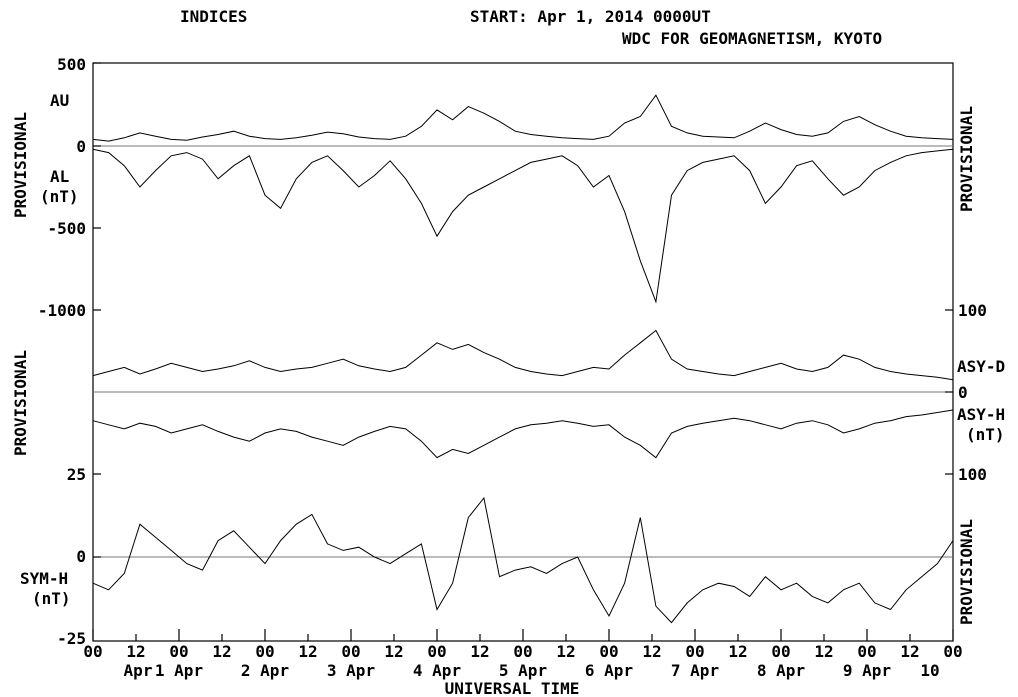 This screenshot has width=1018, height=697. Describe the element at coordinates (51, 598) in the screenshot. I see `label-symh-unit: (nT)` at that location.